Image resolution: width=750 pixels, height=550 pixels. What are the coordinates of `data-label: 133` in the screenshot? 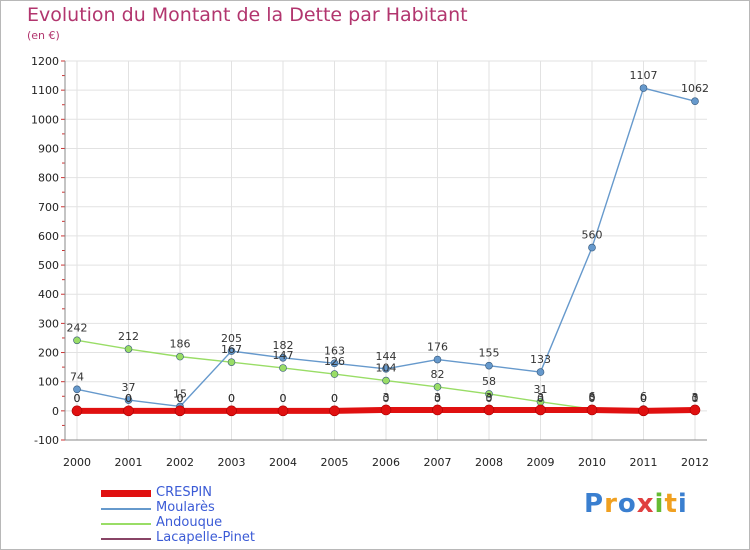 It's located at (540, 359).